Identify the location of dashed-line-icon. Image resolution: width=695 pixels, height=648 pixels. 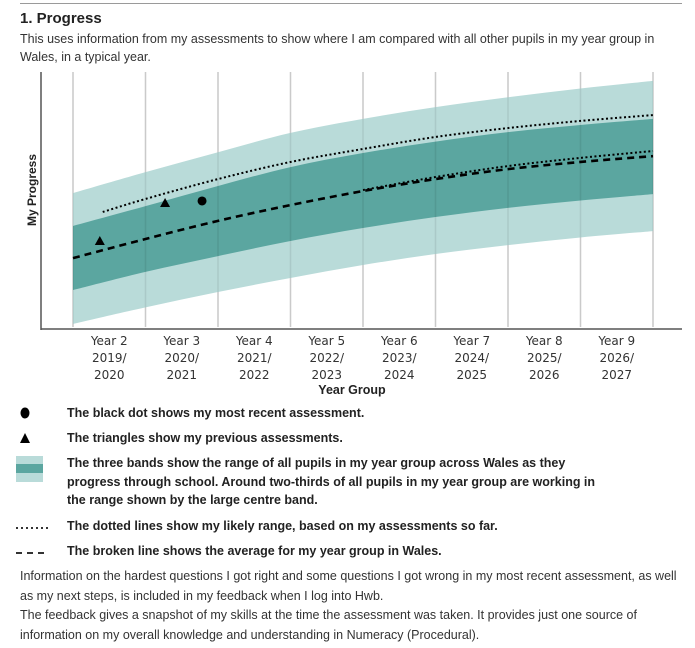
(32, 553).